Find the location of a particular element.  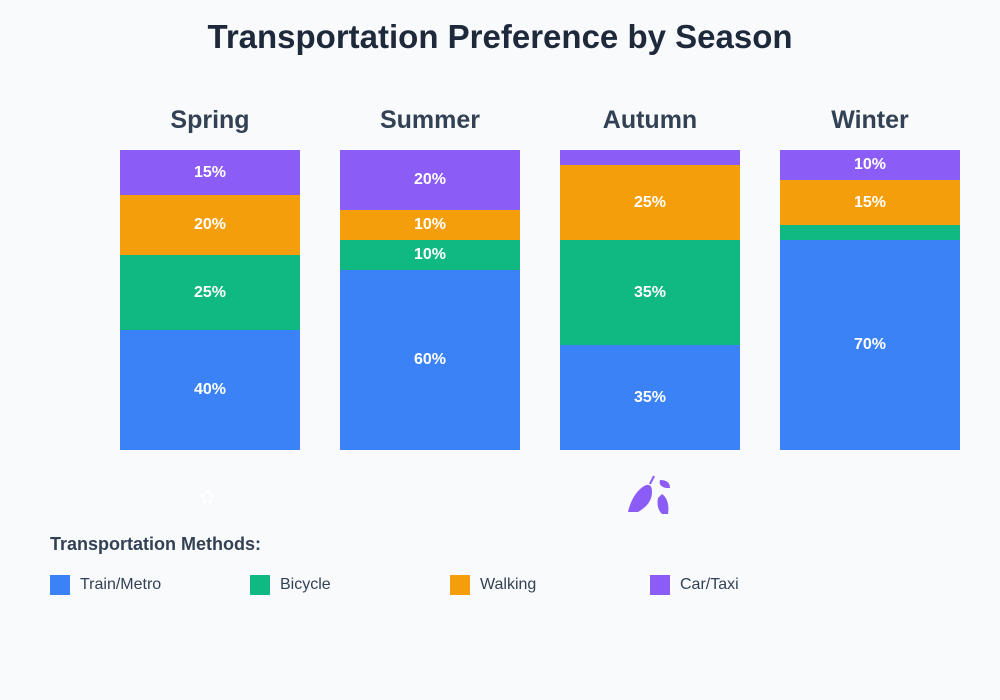

fallen-leaves-icon is located at coordinates (649, 494).